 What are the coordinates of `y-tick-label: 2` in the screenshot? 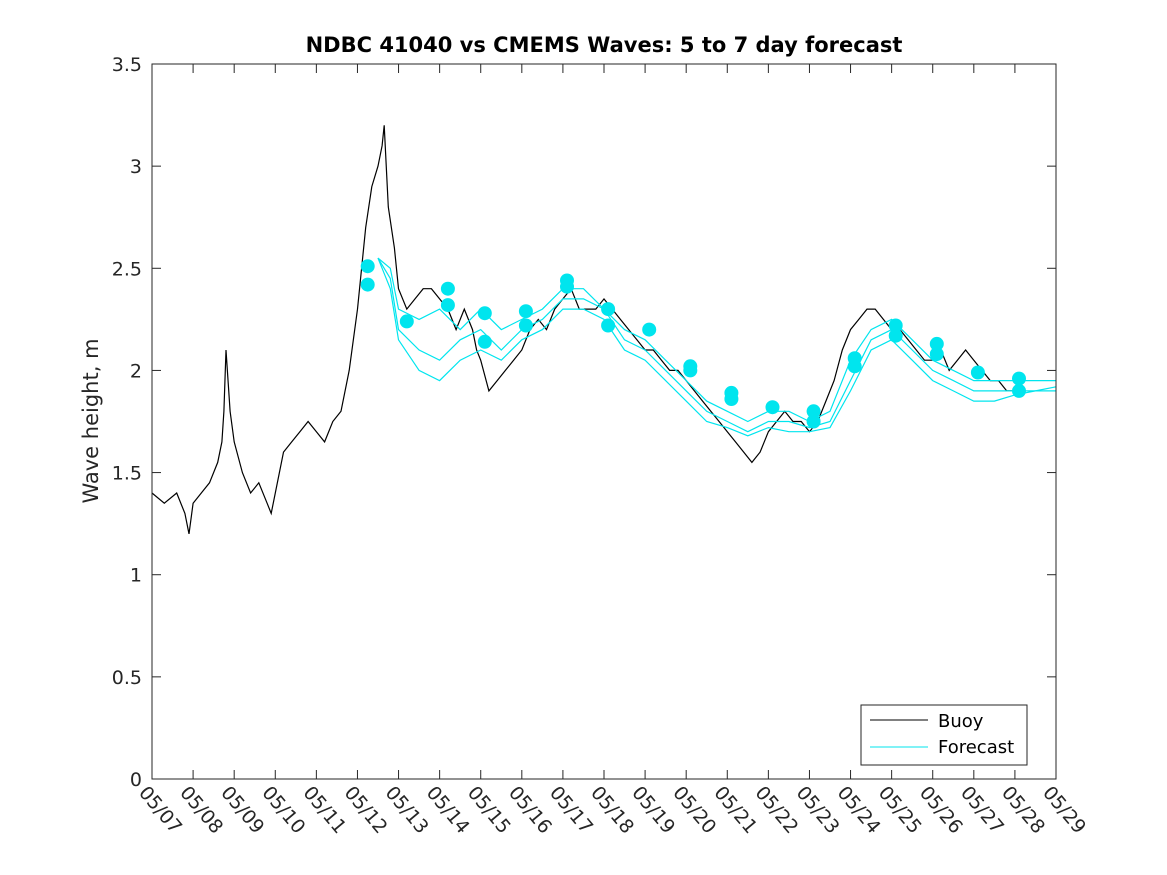 It's located at (136, 371).